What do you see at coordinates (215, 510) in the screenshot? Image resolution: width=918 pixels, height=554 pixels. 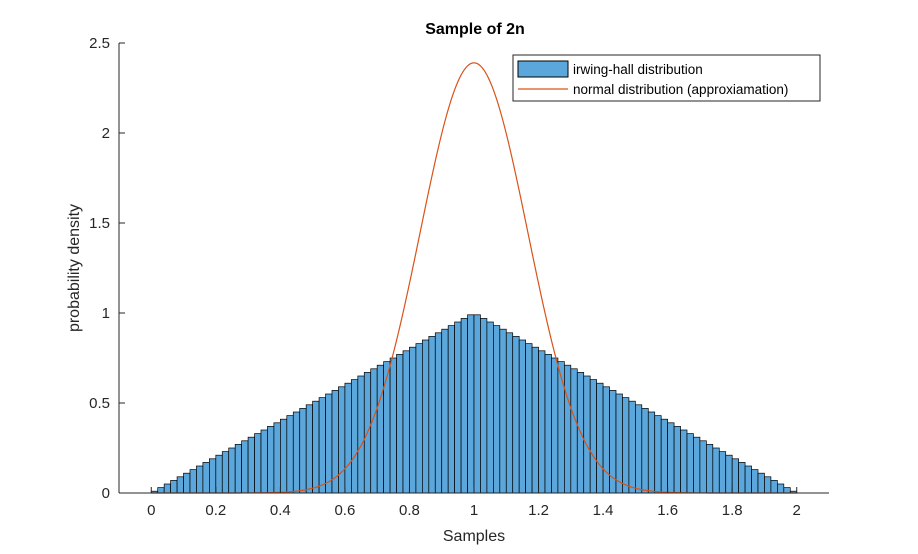 I see `x-tick-label: 0.2` at bounding box center [215, 510].